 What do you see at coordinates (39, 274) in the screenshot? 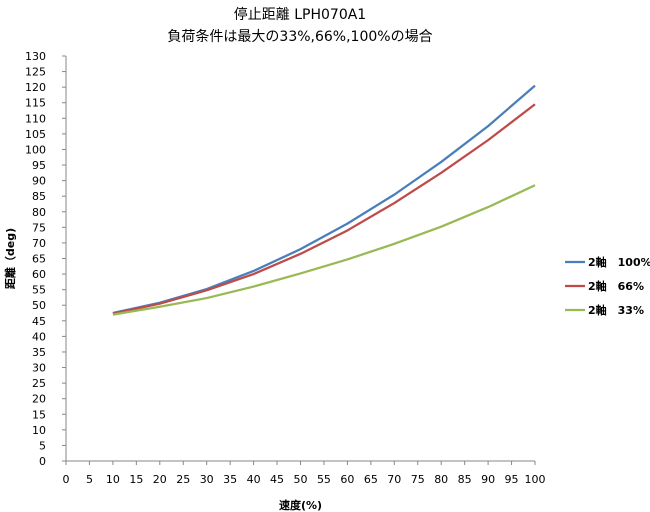
I see `y-tick-label: 60` at bounding box center [39, 274].